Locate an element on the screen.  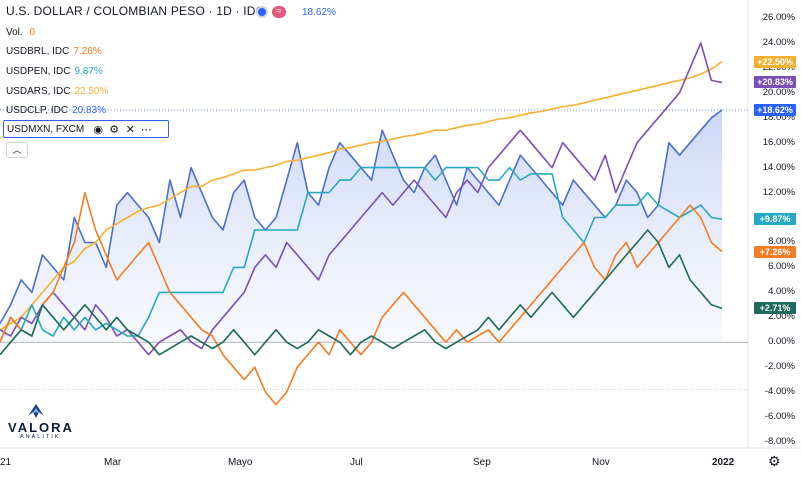
x-tick-label: Nov is located at coordinates (601, 462).